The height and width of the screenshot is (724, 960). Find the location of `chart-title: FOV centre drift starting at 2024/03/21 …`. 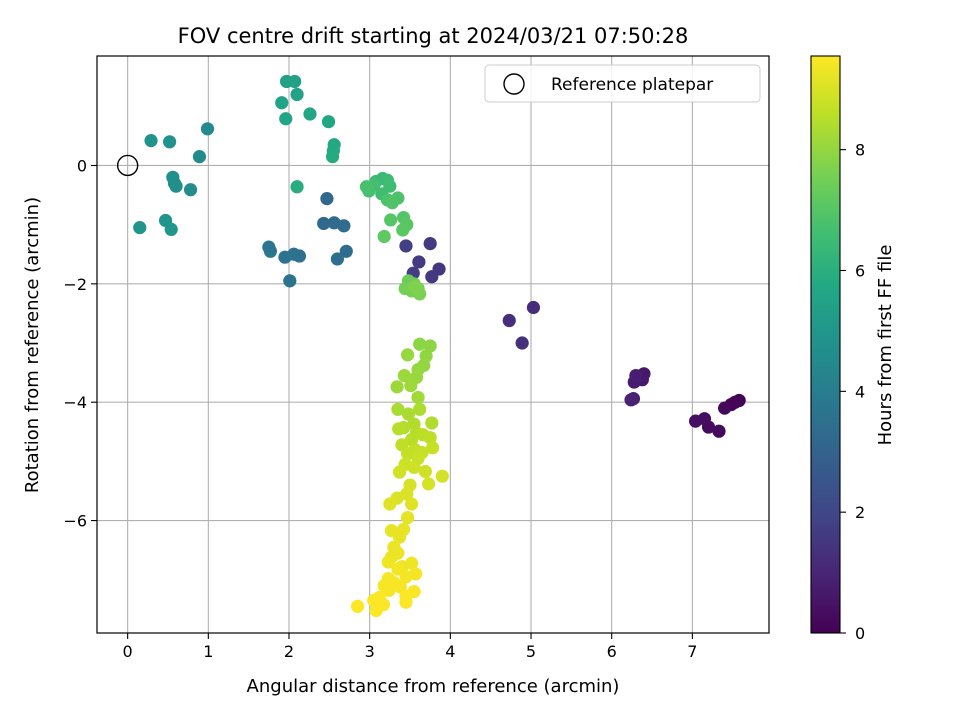

chart-title: FOV centre drift starting at 2024/03/21 … is located at coordinates (433, 36).